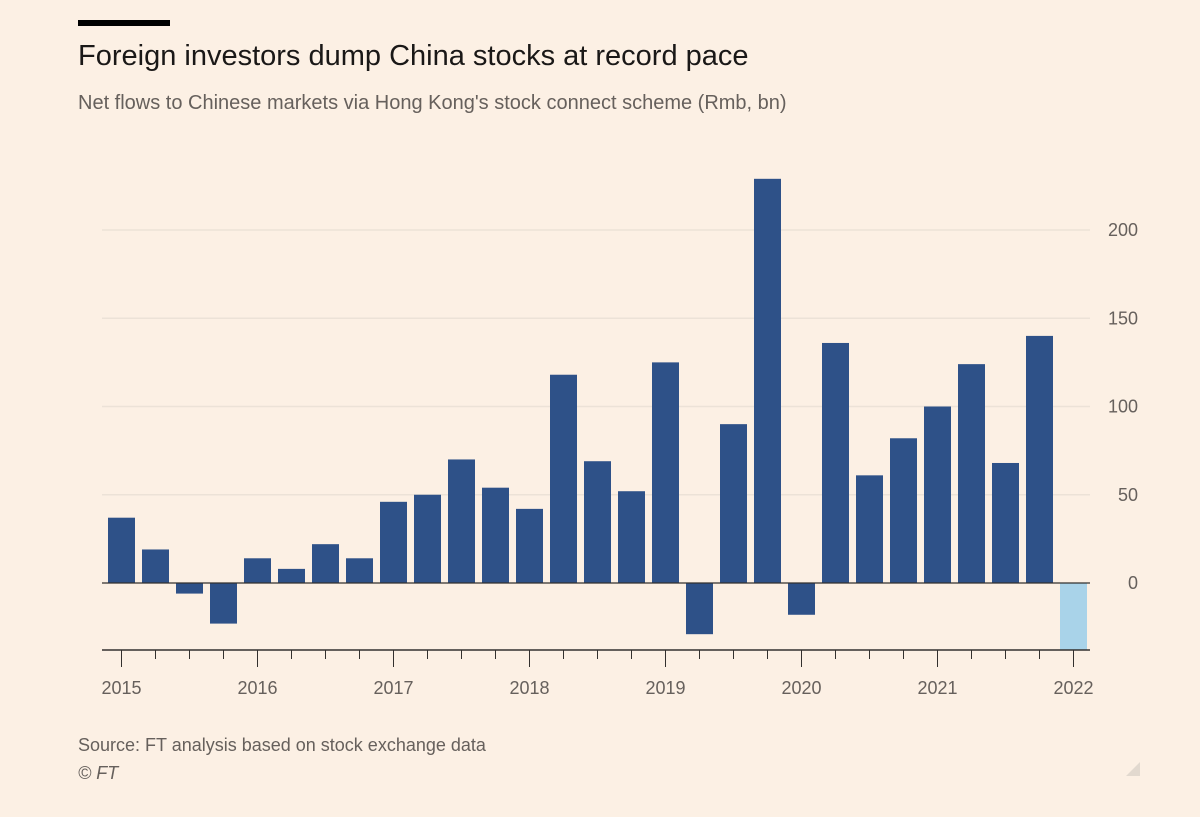  Describe the element at coordinates (393, 688) in the screenshot. I see `x-tick-label: 2017` at that location.